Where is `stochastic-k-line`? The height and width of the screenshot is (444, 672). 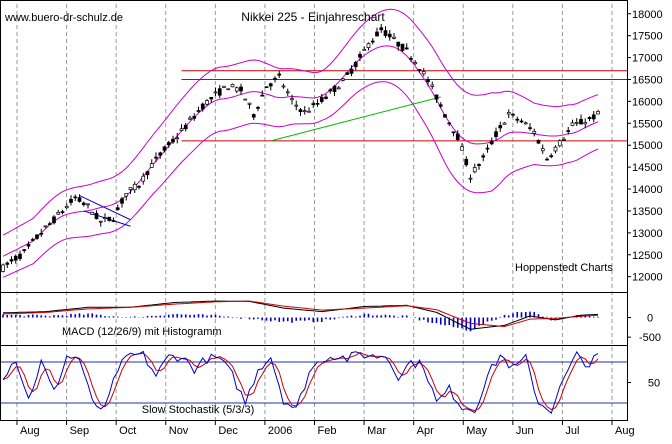 stochastic-k-line is located at coordinates (300, 382).